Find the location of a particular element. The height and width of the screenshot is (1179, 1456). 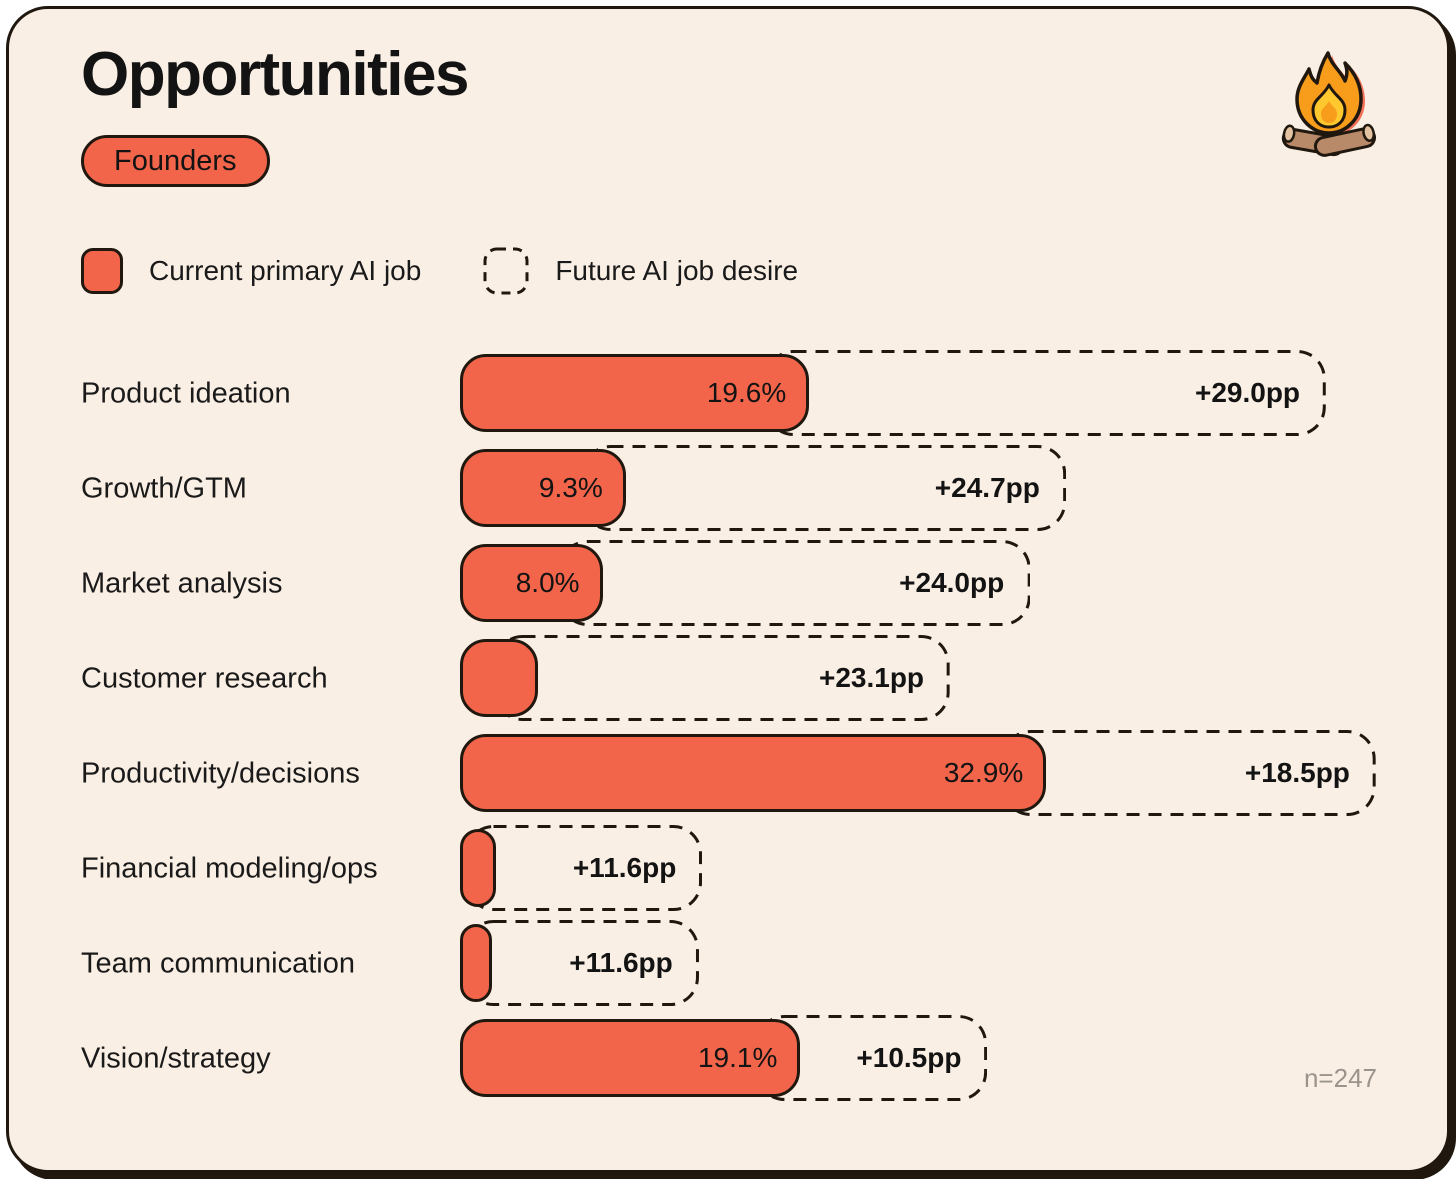

current-bar: 8.0% is located at coordinates (531, 583).